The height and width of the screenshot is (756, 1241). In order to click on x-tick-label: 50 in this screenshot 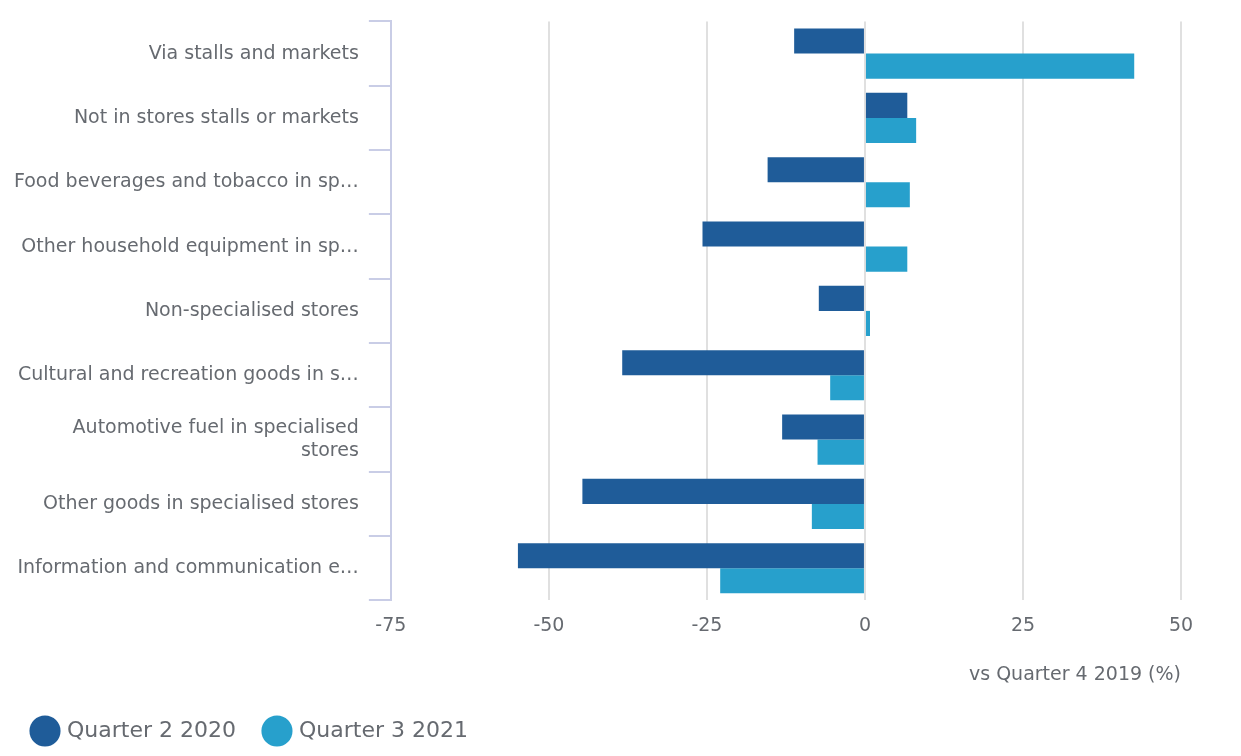, I will do `click(1181, 623)`.